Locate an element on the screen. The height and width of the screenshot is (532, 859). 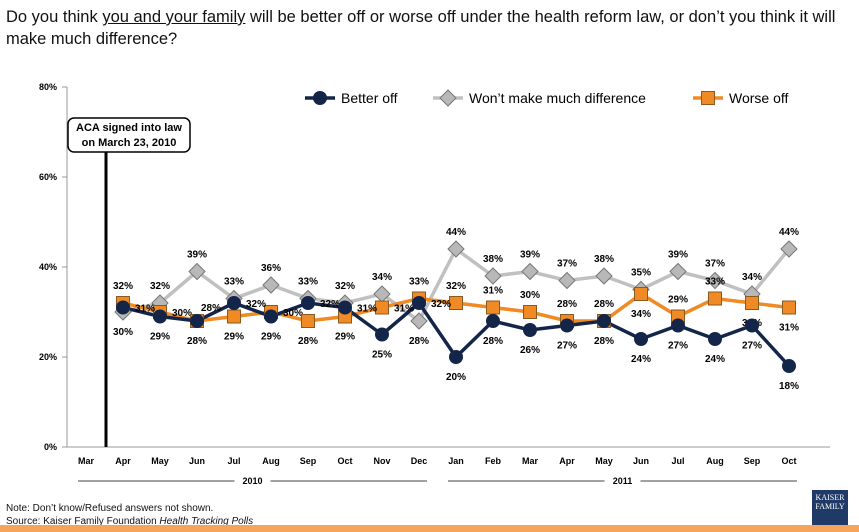
x-tick-label: Jan is located at coordinates (456, 461).